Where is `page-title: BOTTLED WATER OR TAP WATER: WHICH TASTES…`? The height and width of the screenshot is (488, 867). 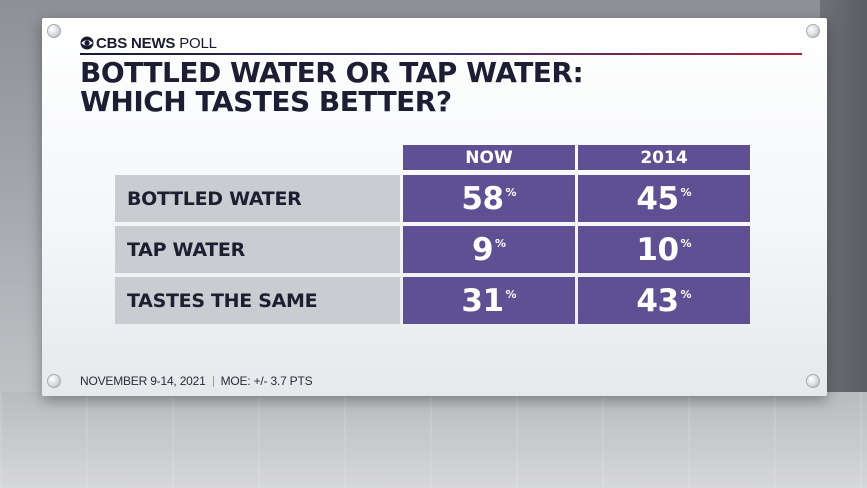 page-title: BOTTLED WATER OR TAP WATER: WHICH TASTES… is located at coordinates (430, 87).